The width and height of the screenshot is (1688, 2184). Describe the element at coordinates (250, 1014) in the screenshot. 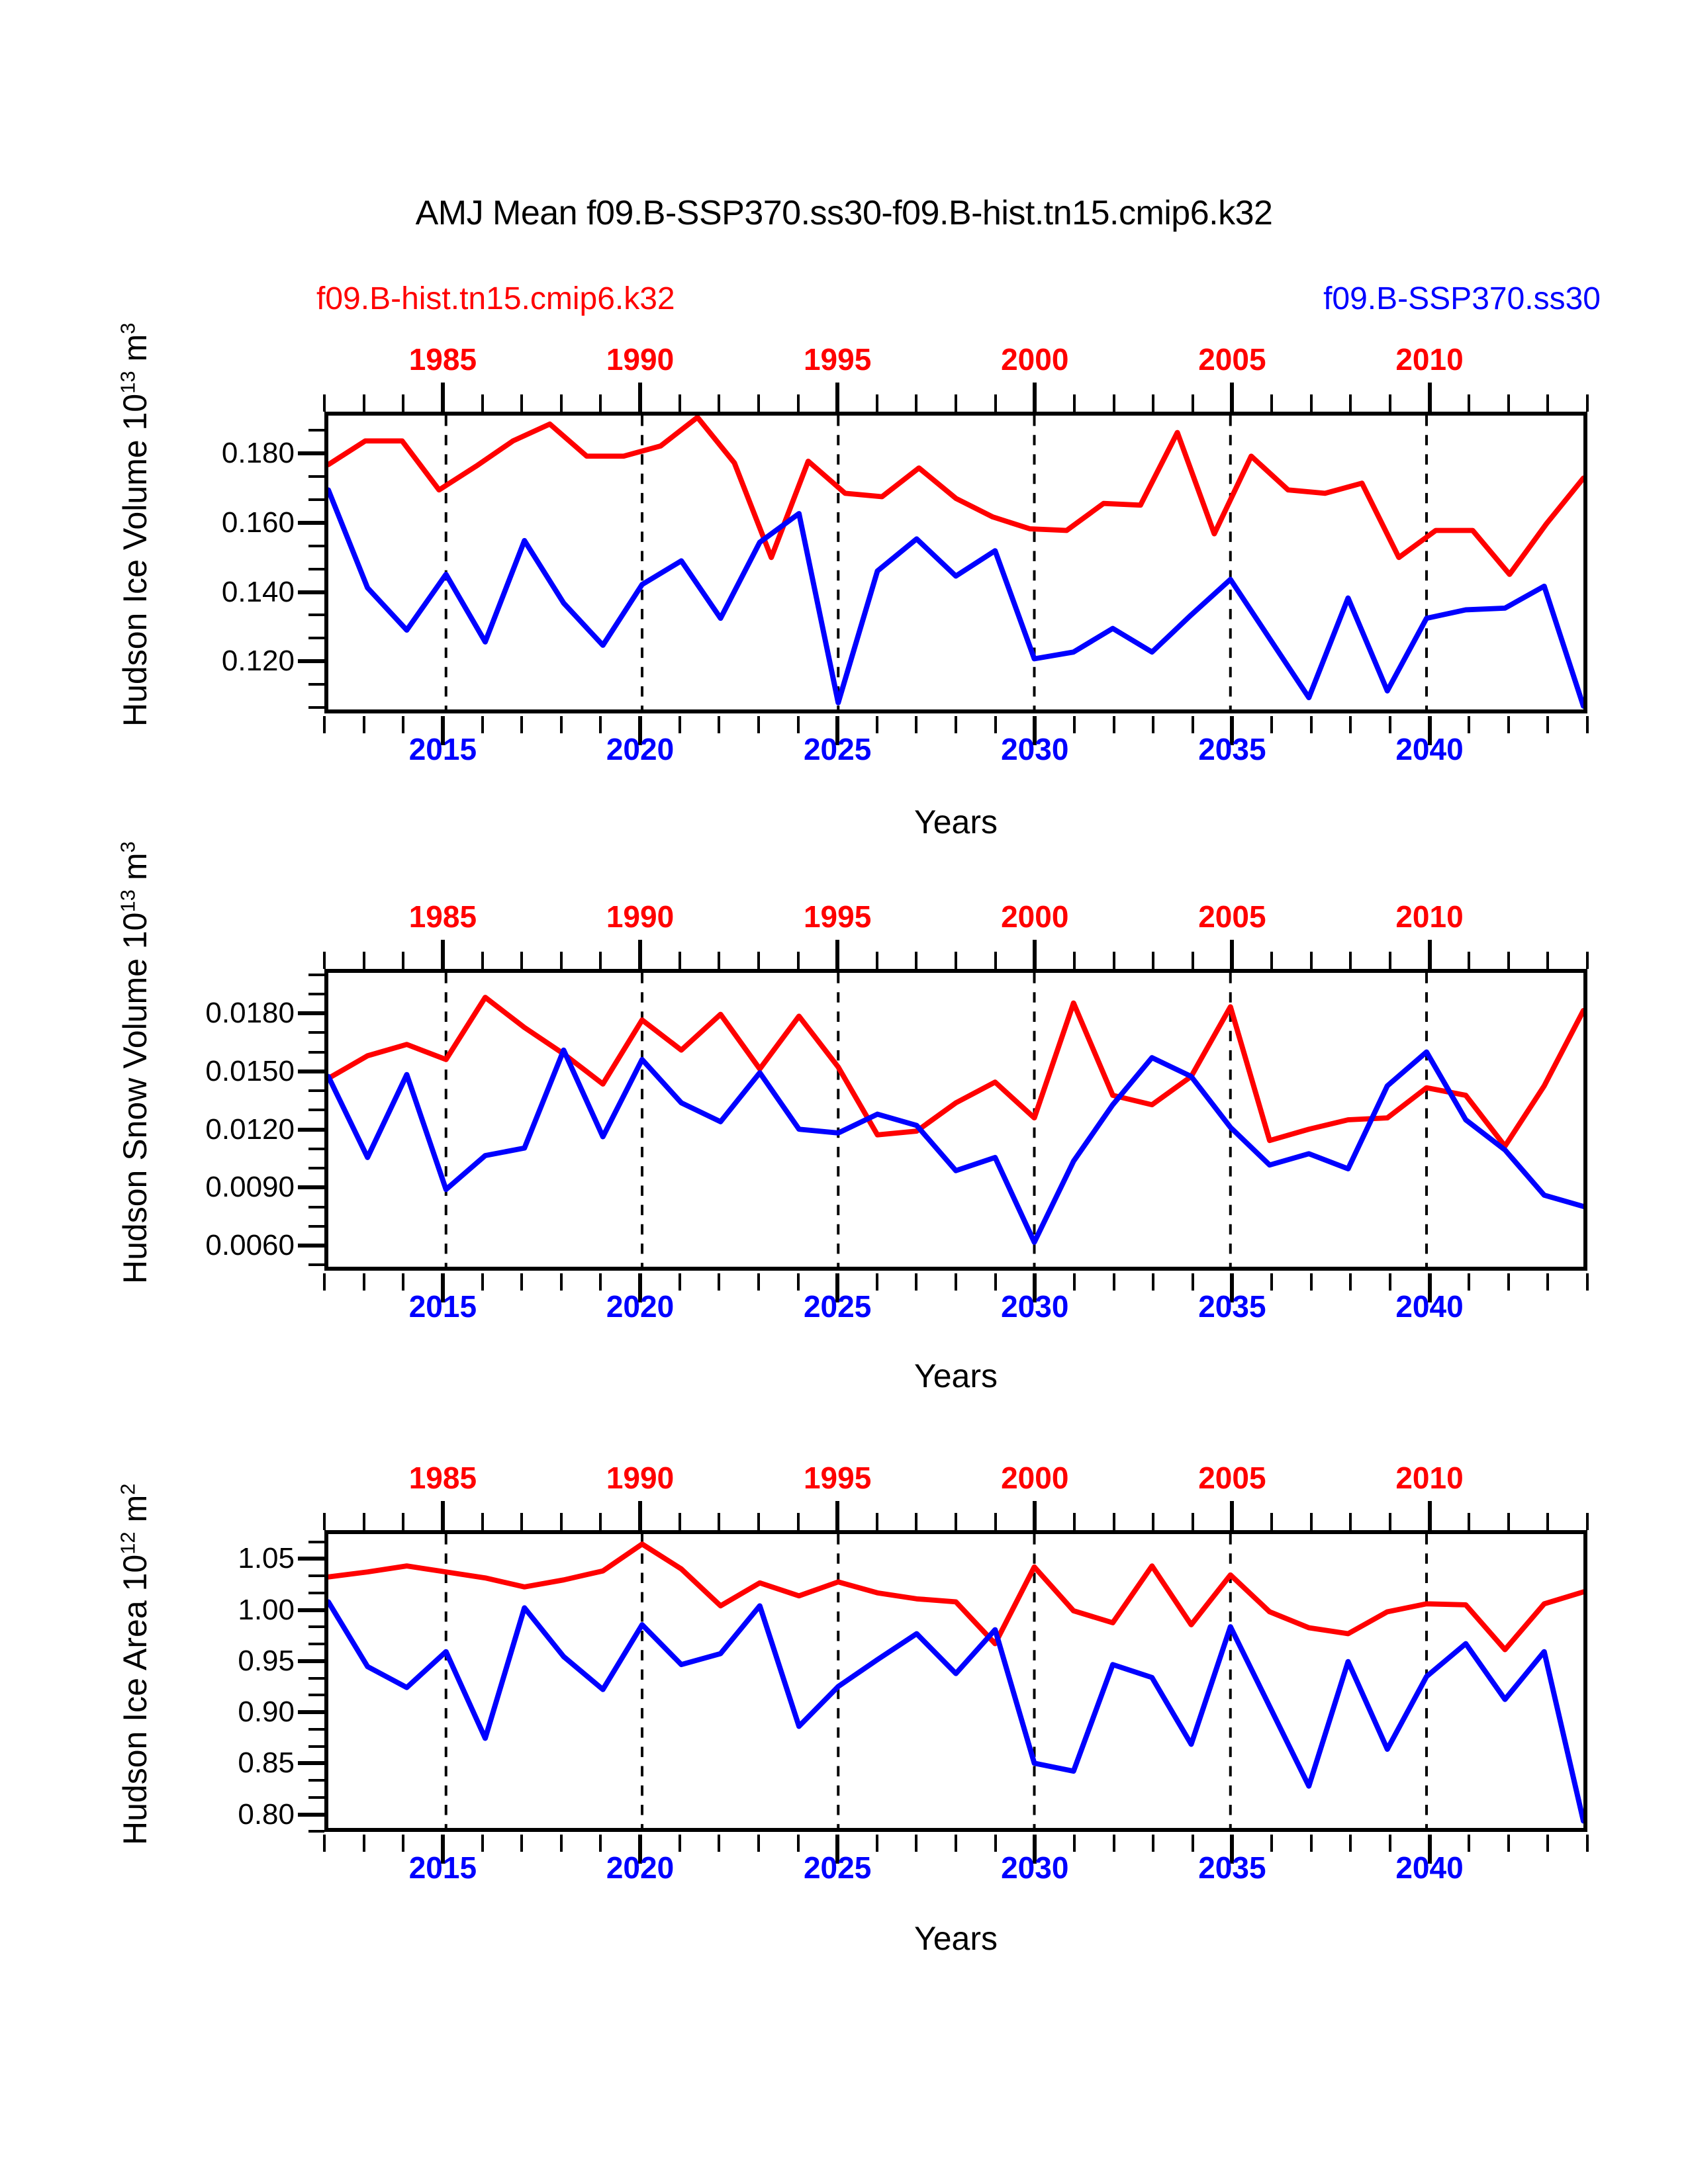

I see `y-tick-label: 0.0180` at that location.